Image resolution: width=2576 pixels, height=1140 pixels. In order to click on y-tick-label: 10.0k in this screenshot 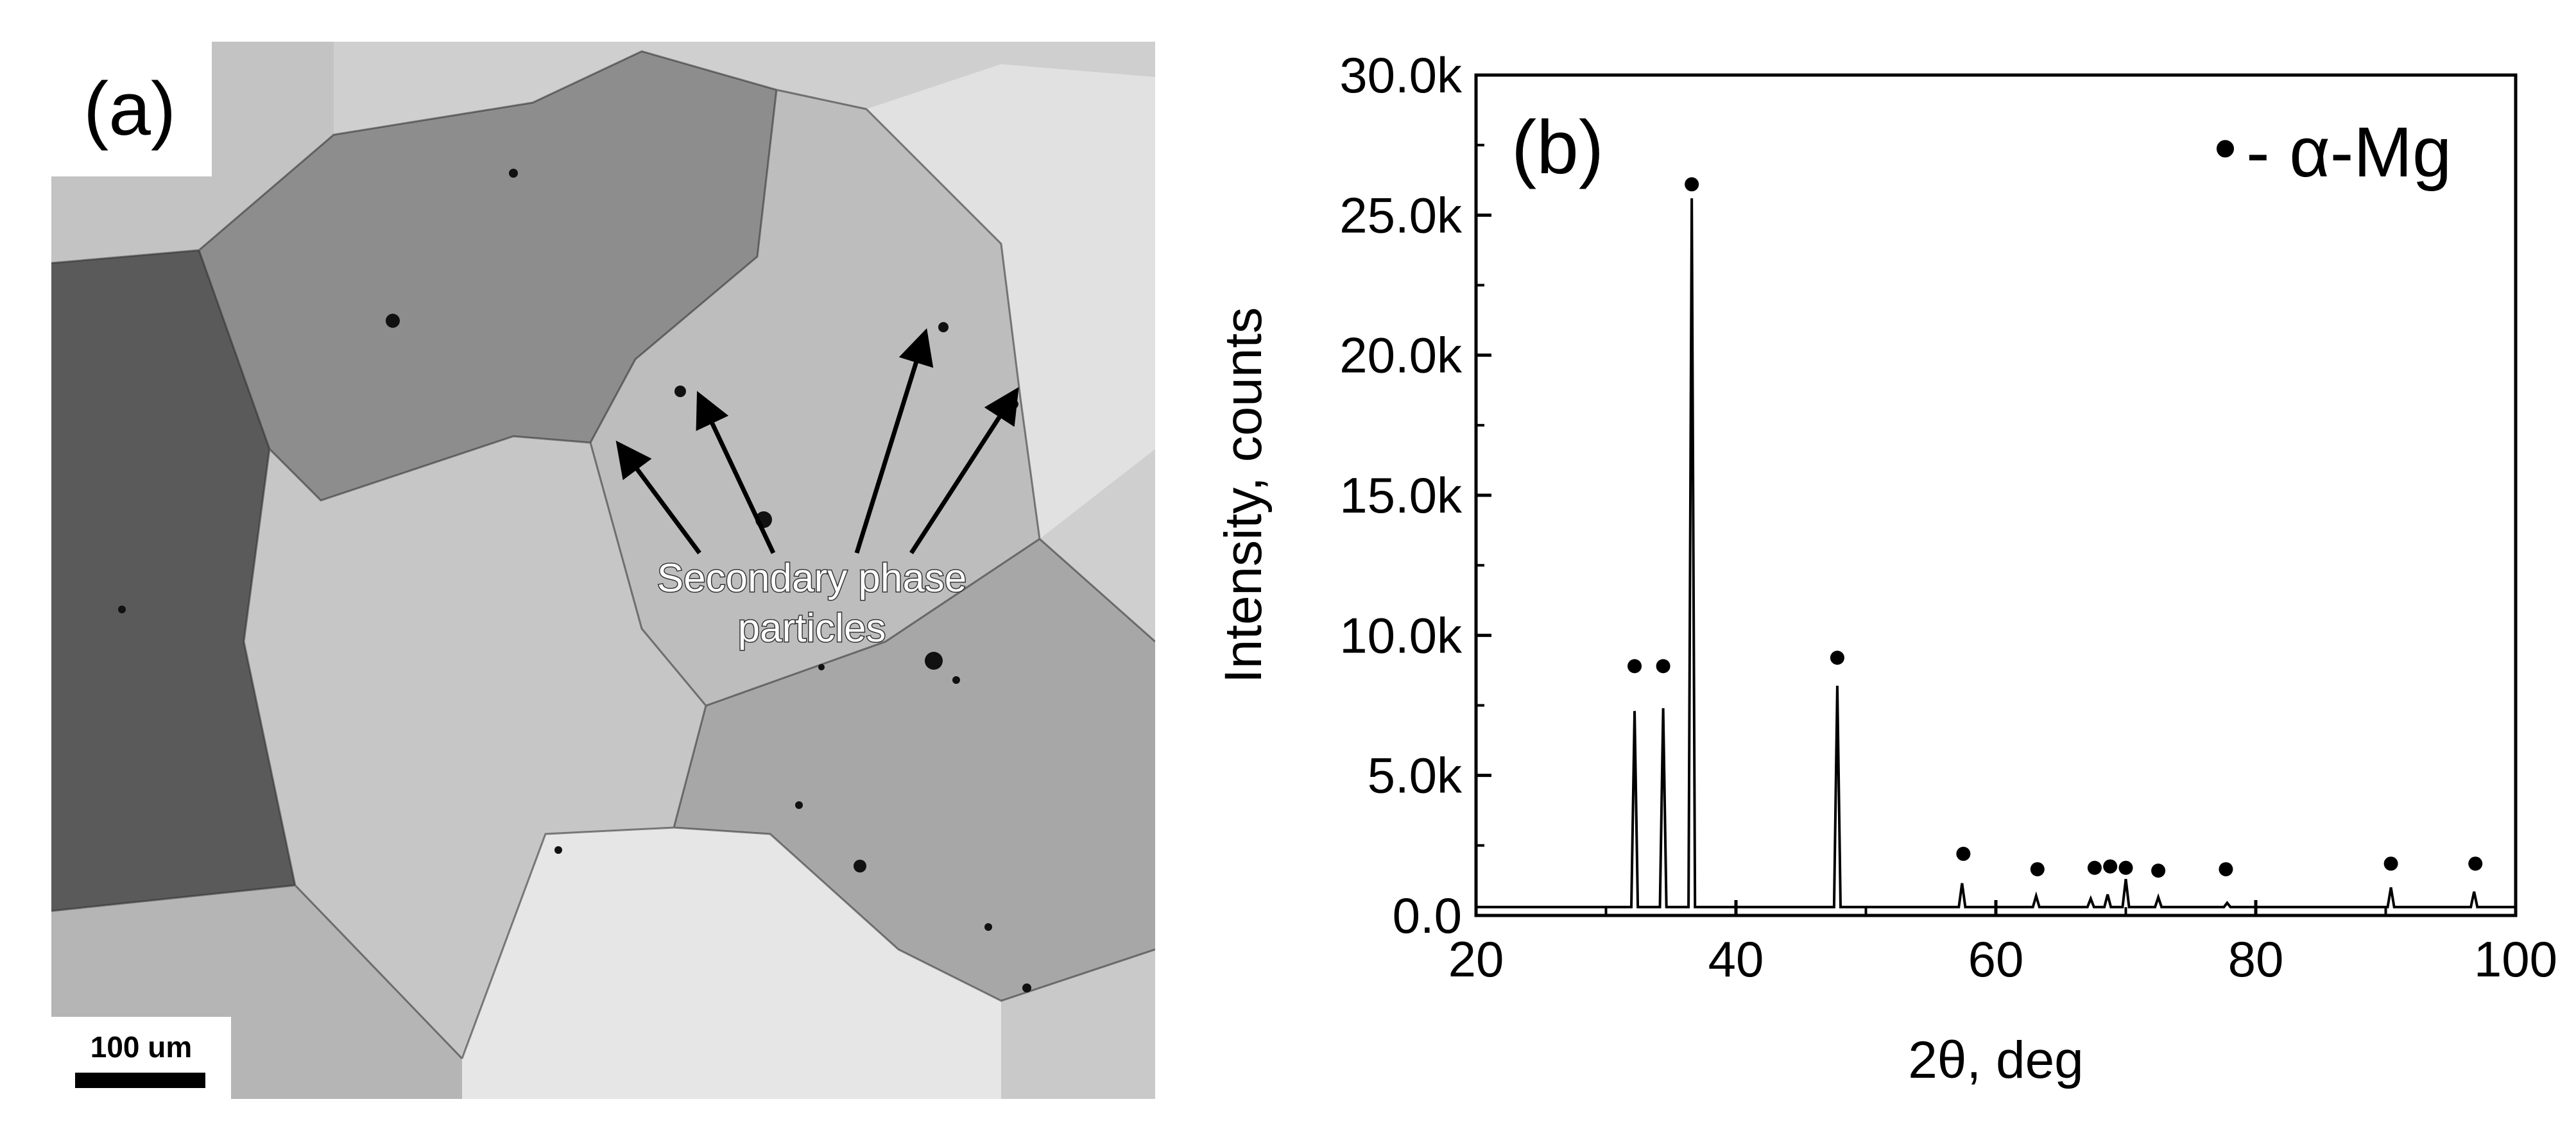, I will do `click(1401, 635)`.